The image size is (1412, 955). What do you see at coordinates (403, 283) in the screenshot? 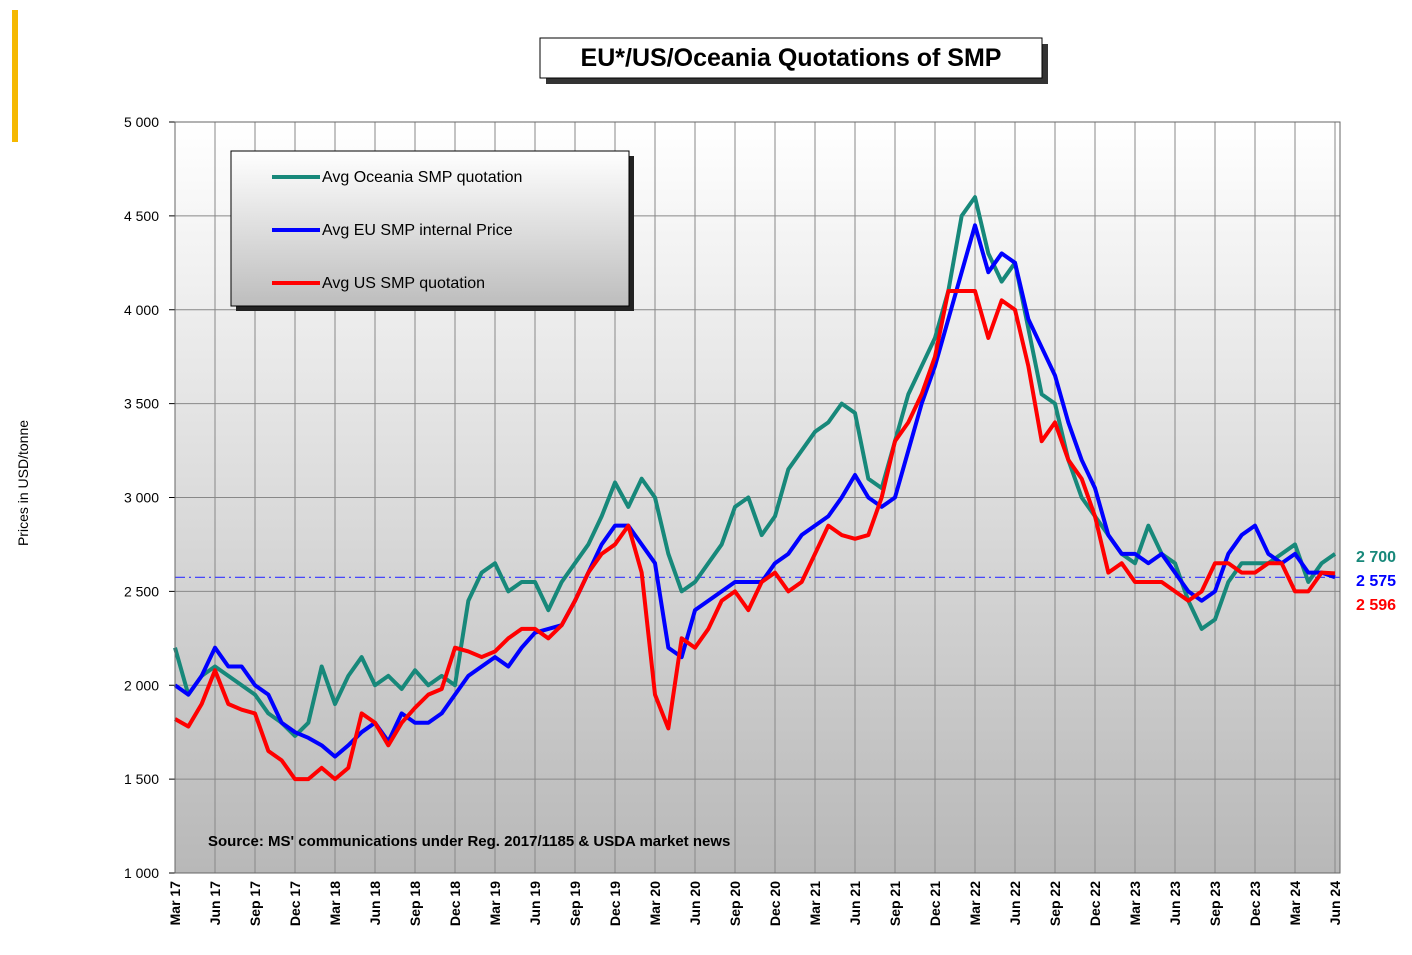
I see `legend-label: Avg US SMP quotation` at bounding box center [403, 283].